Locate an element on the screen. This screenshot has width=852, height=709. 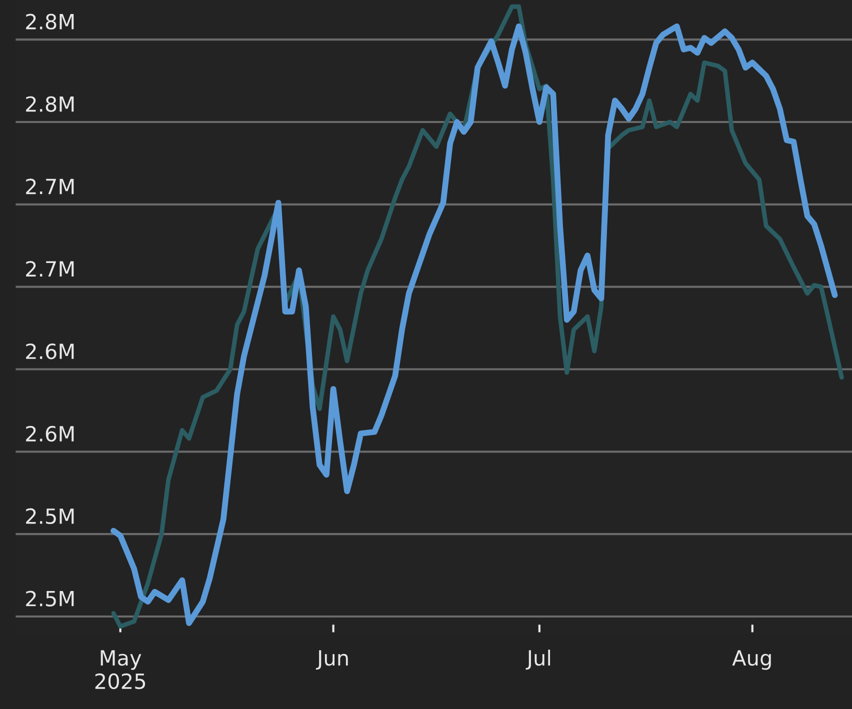
x-tick-label: May 2025 is located at coordinates (120, 670).